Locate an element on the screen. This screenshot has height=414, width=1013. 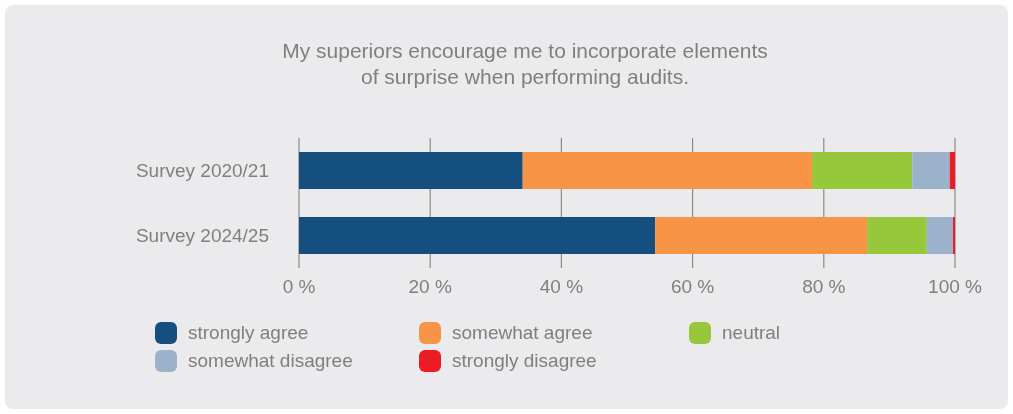
x-tick-label: 80 % is located at coordinates (824, 287).